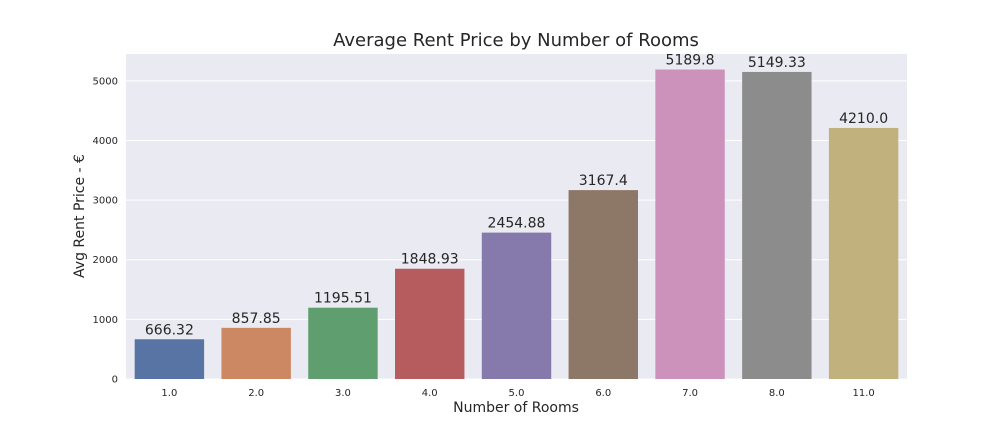  Describe the element at coordinates (690, 393) in the screenshot. I see `x-tick-label: 7.0` at that location.